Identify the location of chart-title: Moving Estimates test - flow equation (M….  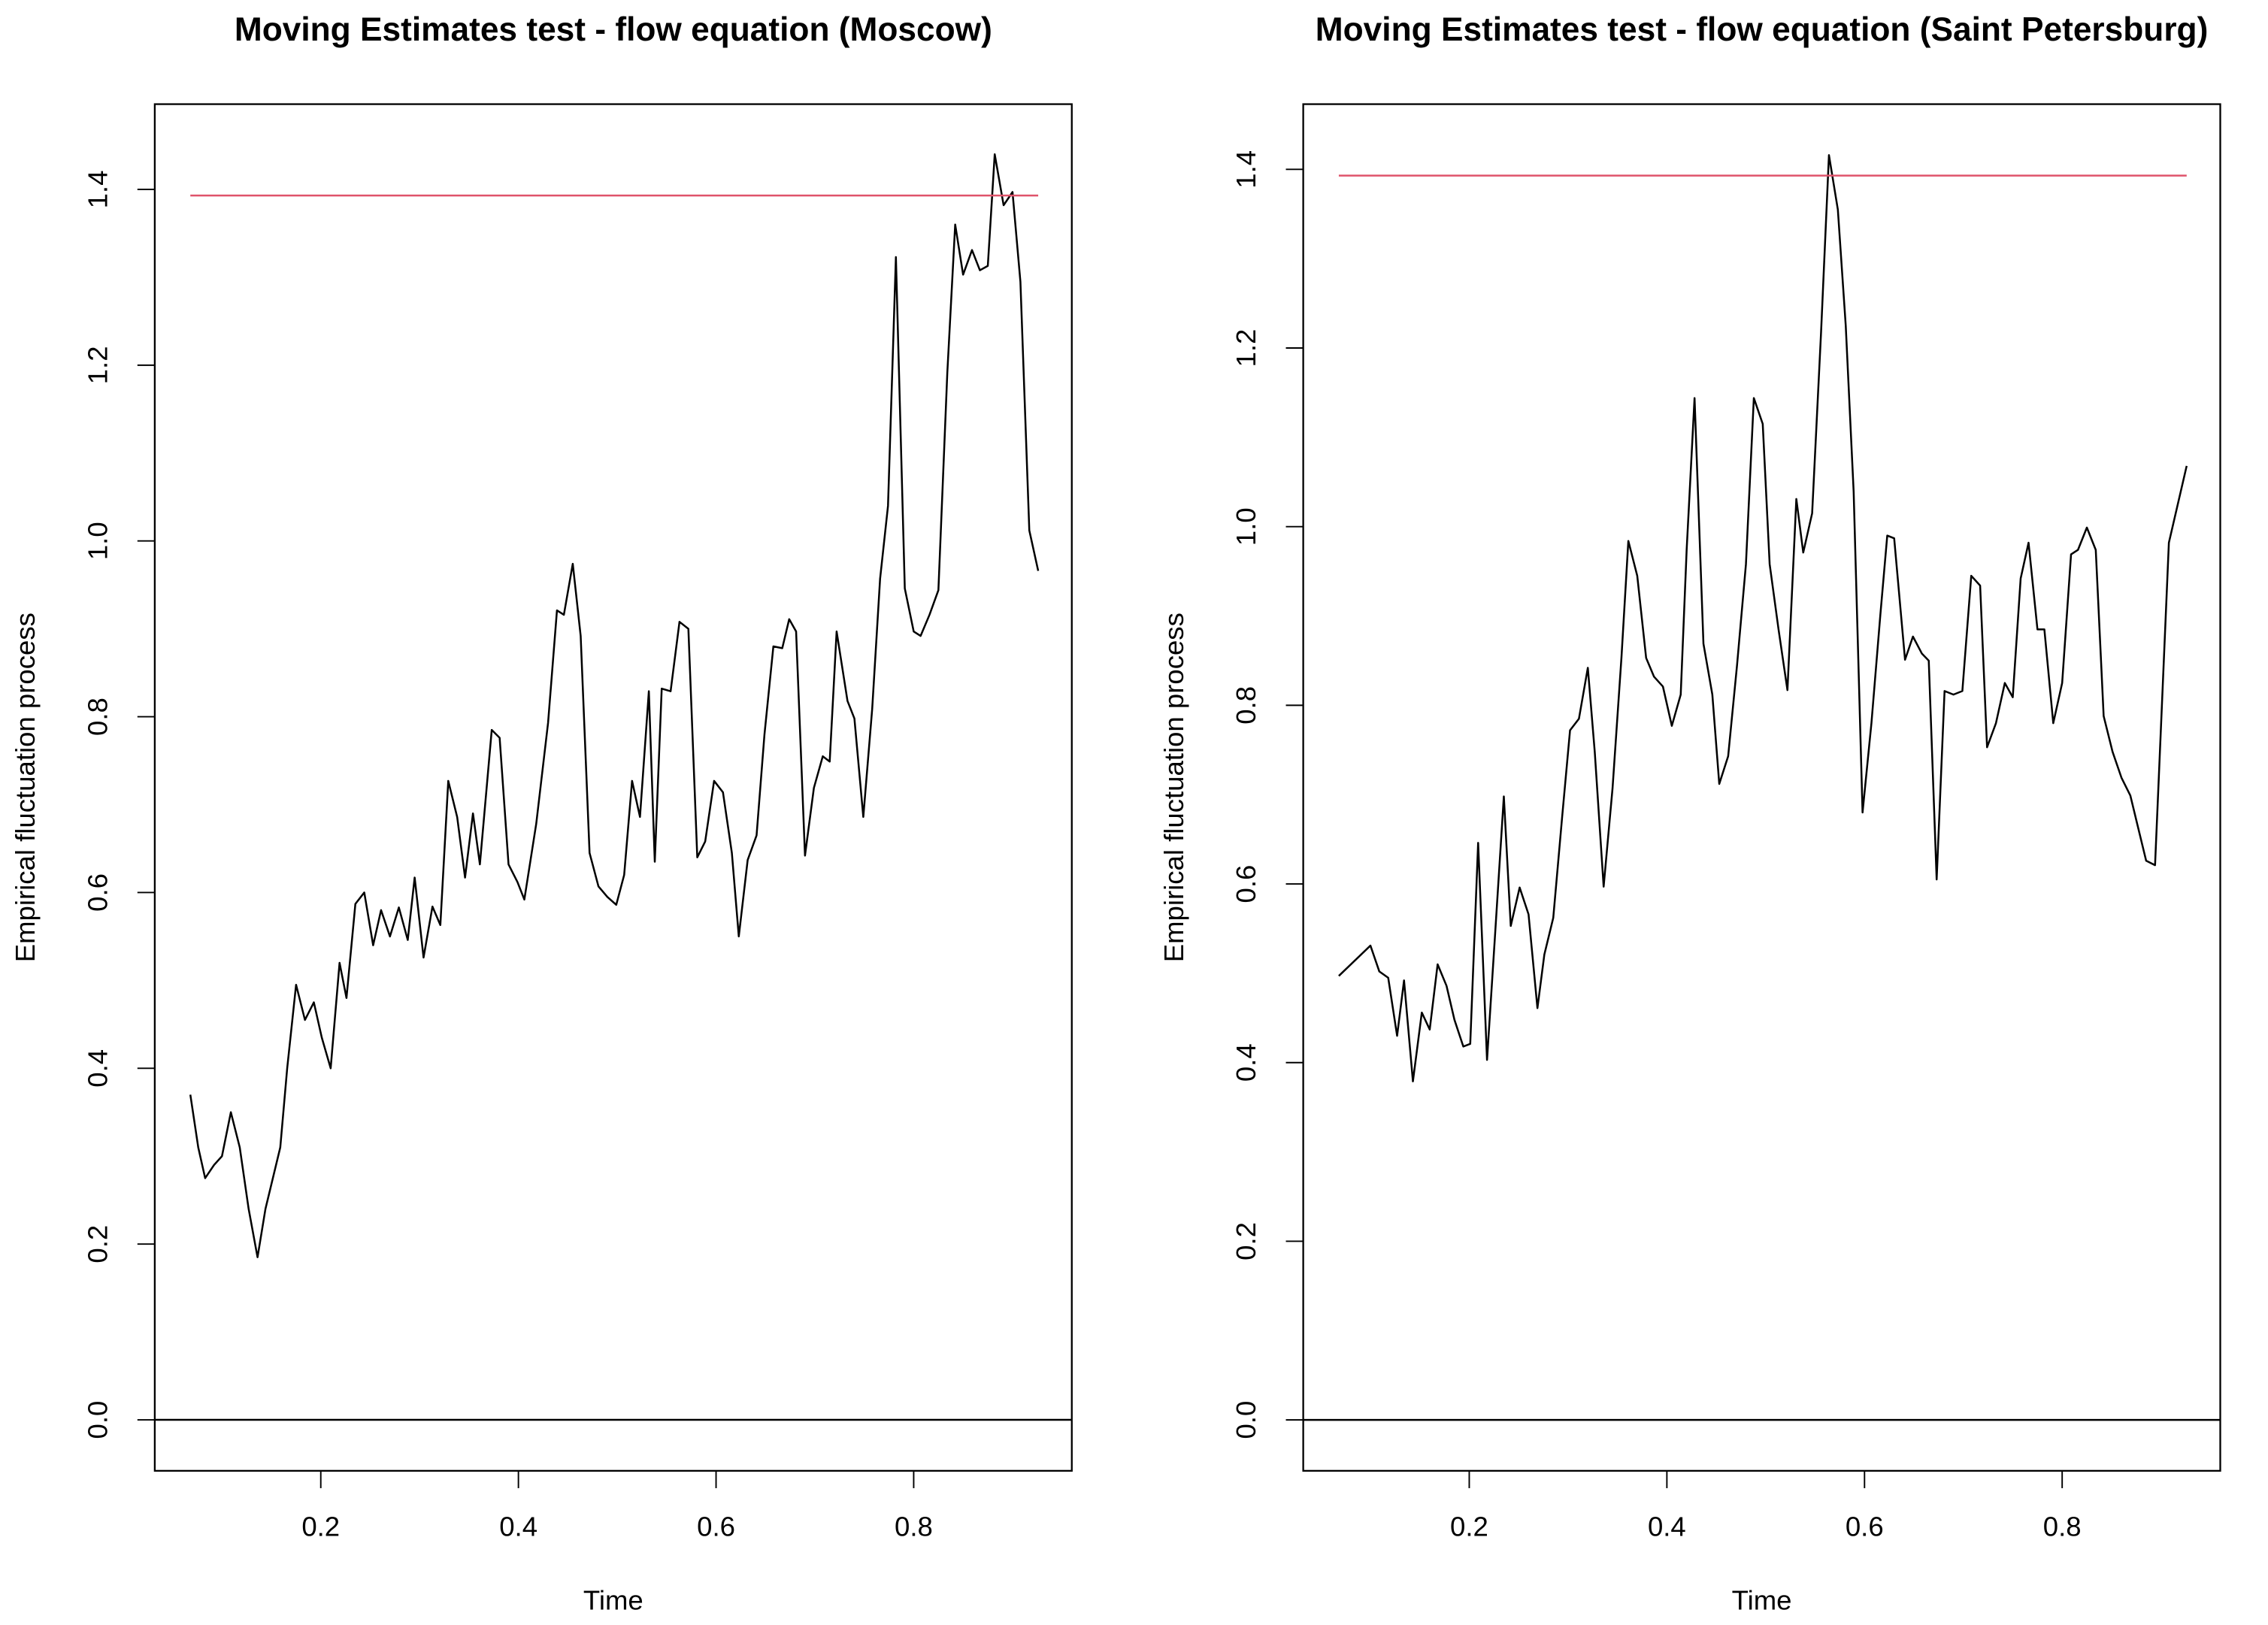
(613, 29).